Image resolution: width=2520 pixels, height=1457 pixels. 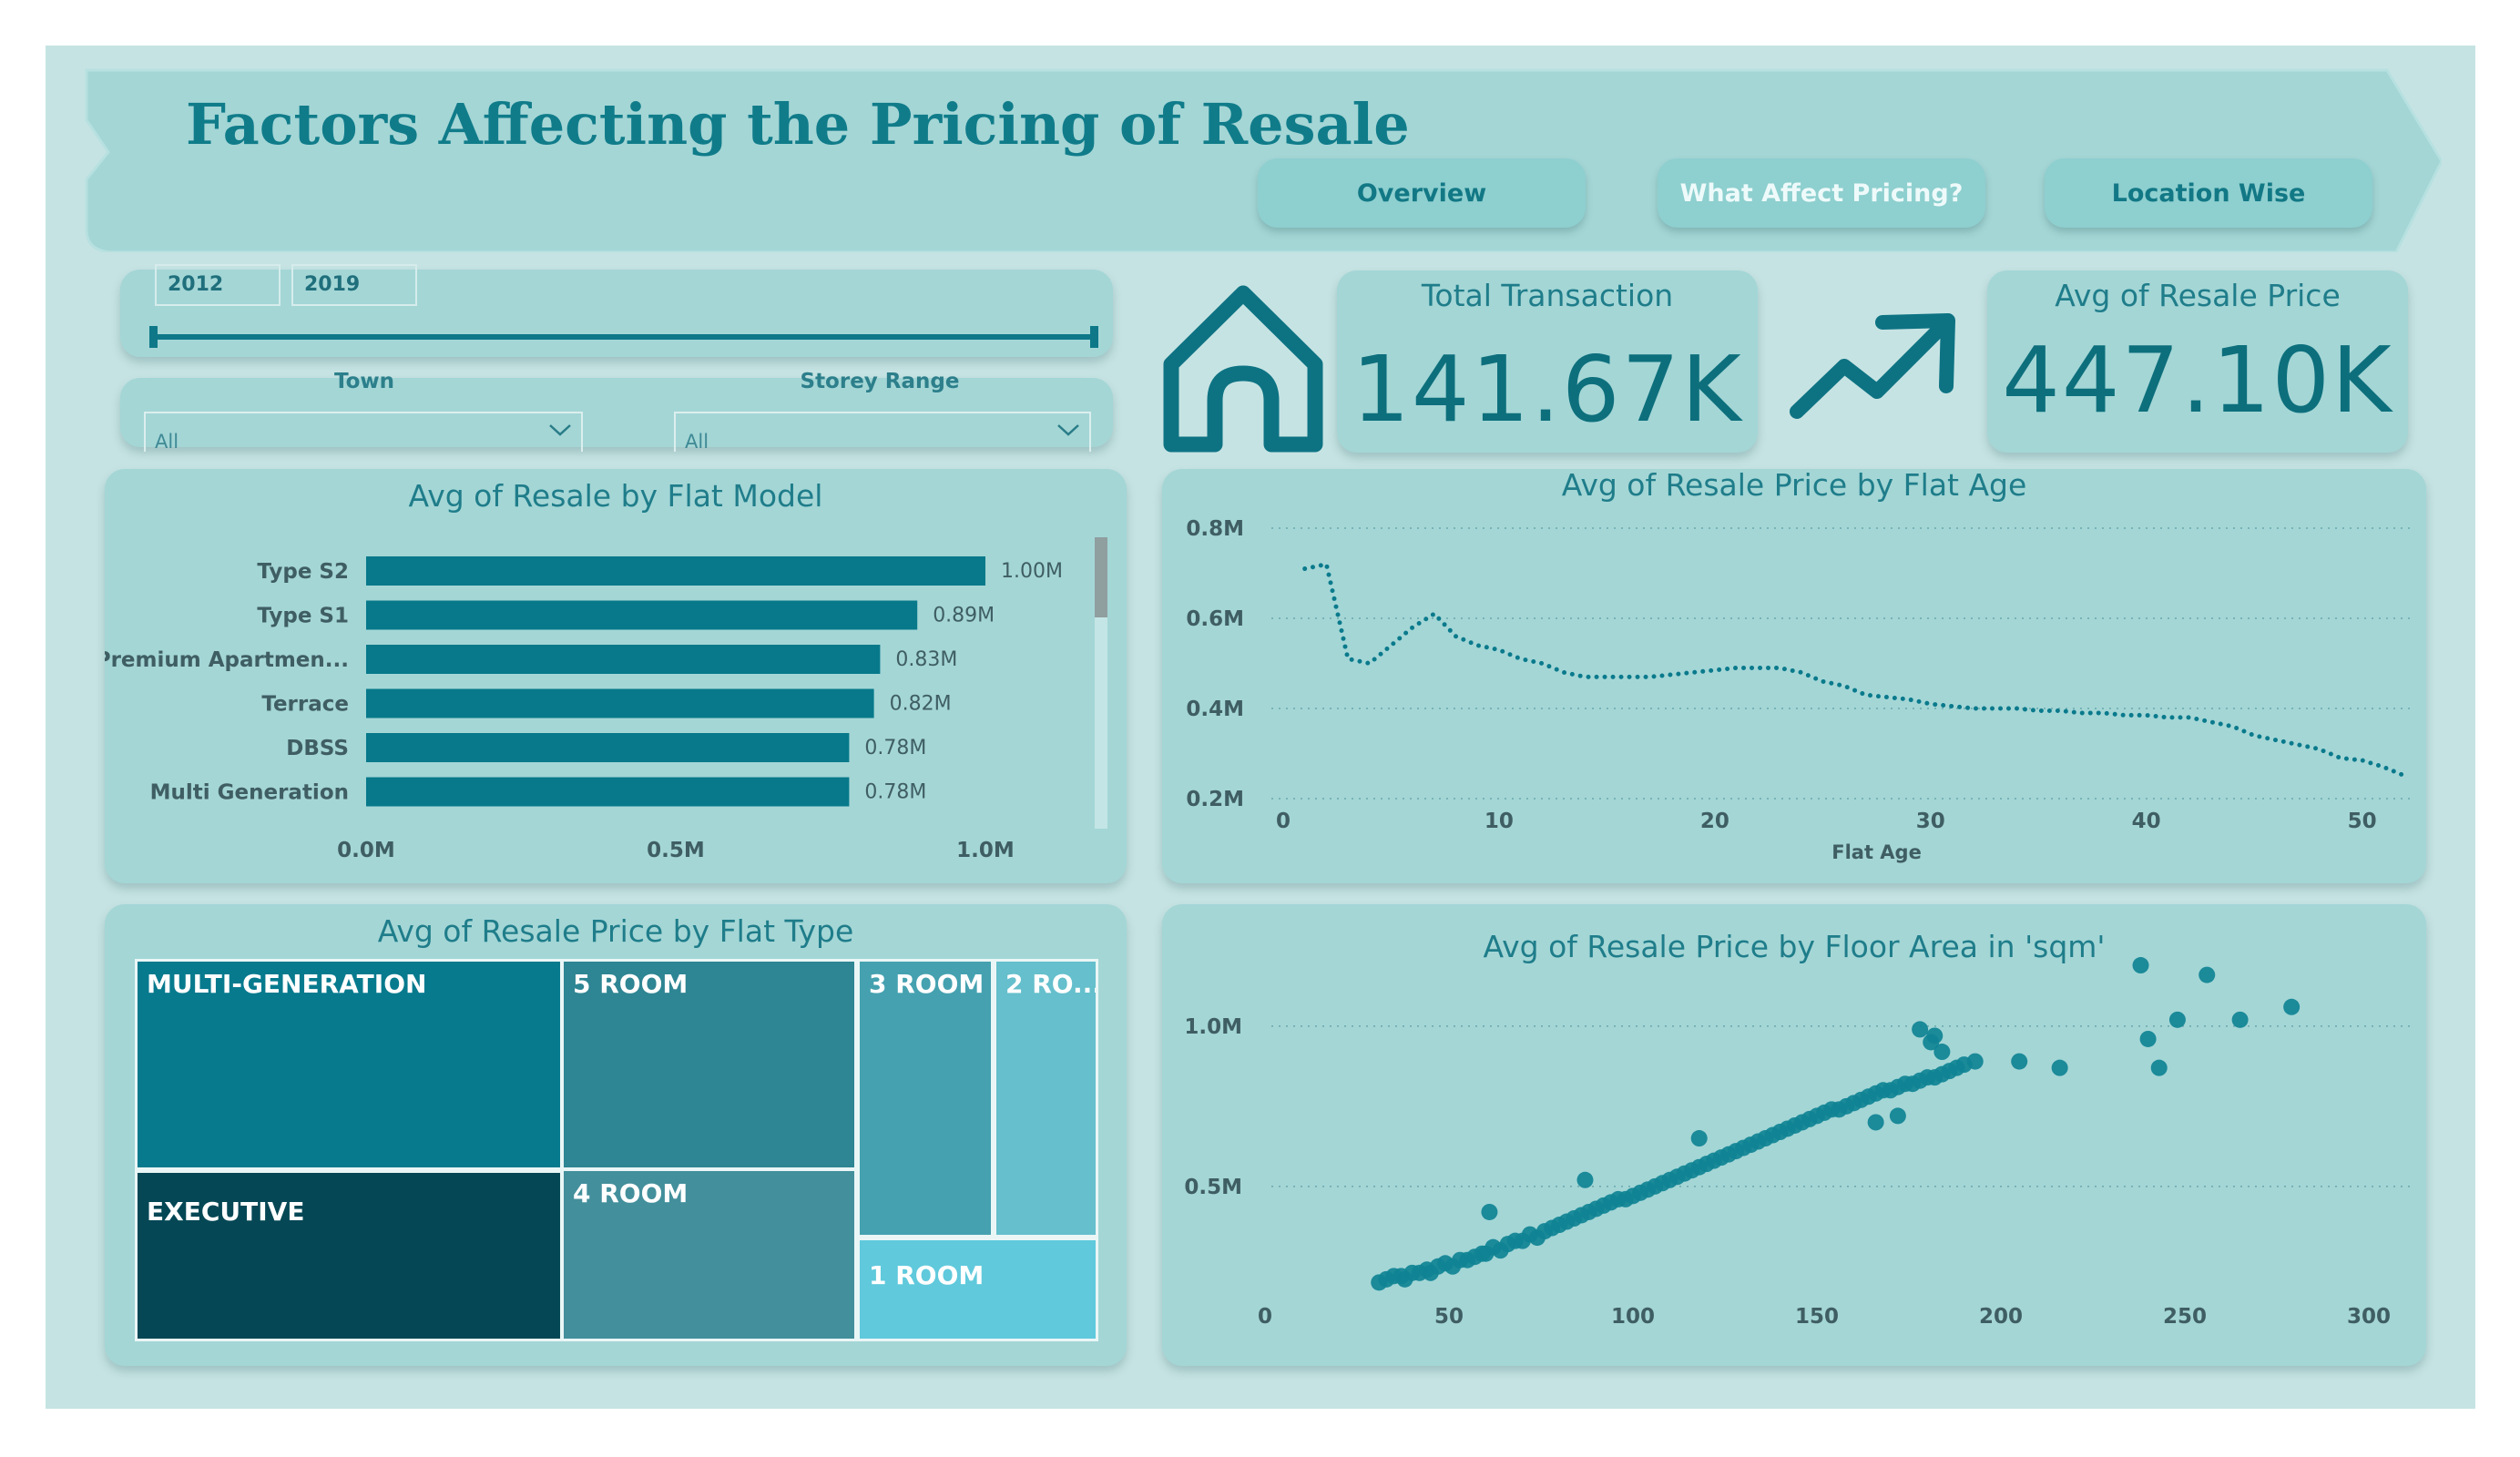 I want to click on x-tick-label: 10, so click(x=1499, y=821).